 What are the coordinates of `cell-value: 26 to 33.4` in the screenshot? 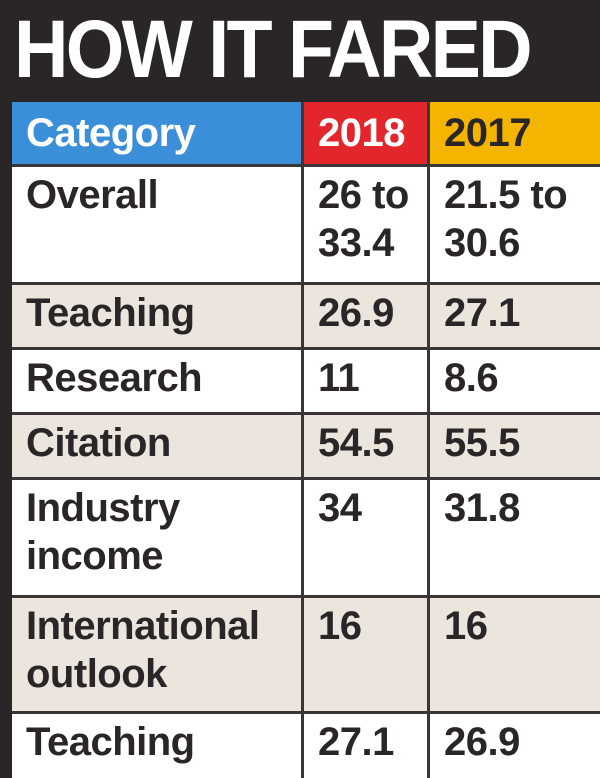 It's located at (365, 224).